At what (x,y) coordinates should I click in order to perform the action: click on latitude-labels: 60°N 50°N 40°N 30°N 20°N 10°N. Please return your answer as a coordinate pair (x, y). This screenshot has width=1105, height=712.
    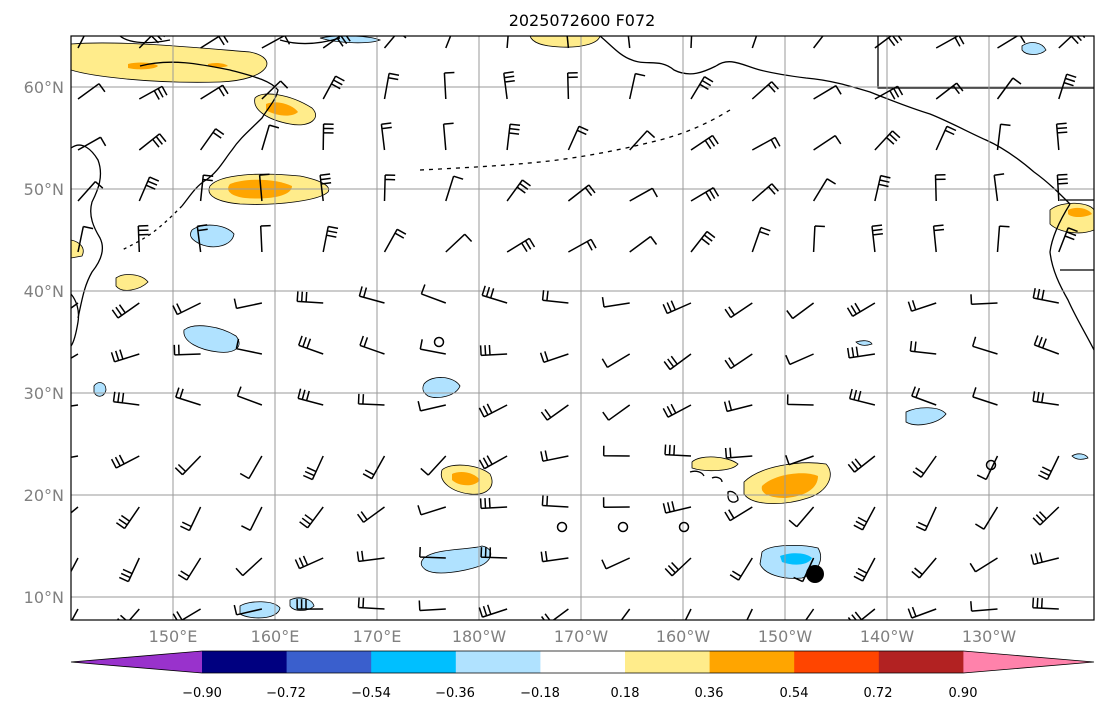
    Looking at the image, I should click on (44, 342).